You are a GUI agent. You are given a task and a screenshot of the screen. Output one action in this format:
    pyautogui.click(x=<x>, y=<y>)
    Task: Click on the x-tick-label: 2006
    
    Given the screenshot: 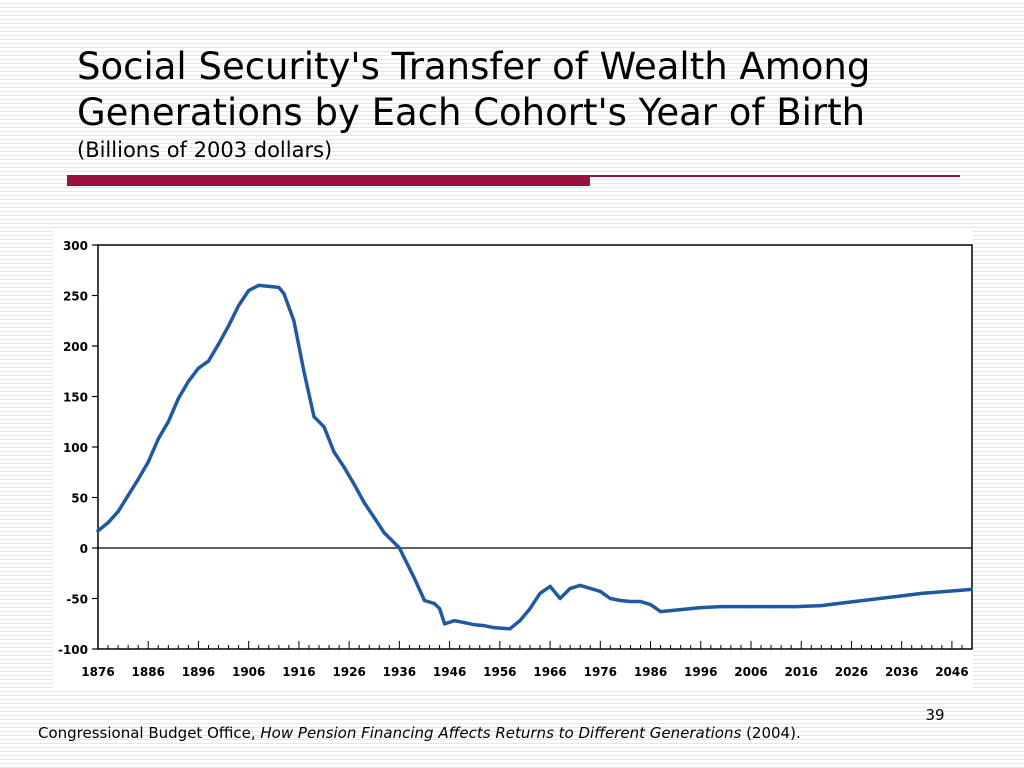 What is the action you would take?
    pyautogui.click(x=750, y=672)
    